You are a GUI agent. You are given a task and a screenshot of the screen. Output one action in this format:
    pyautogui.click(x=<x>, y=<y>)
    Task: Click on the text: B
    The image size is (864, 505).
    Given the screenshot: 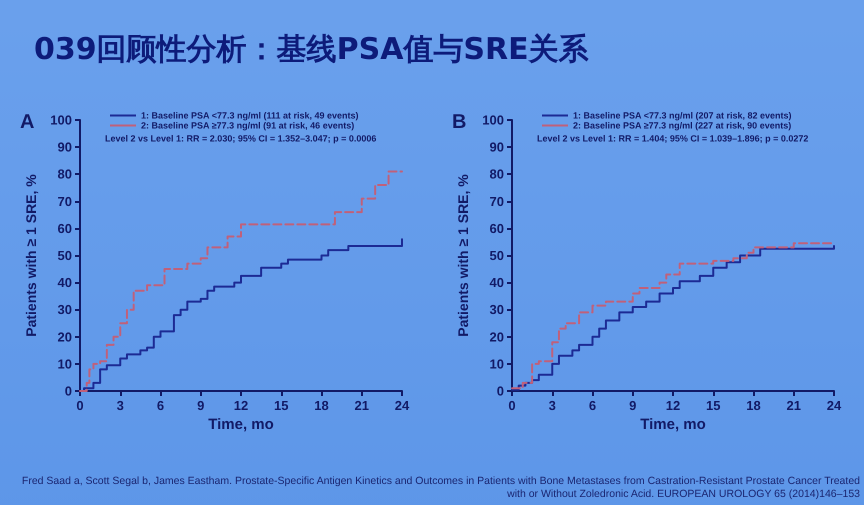 What is the action you would take?
    pyautogui.click(x=459, y=122)
    